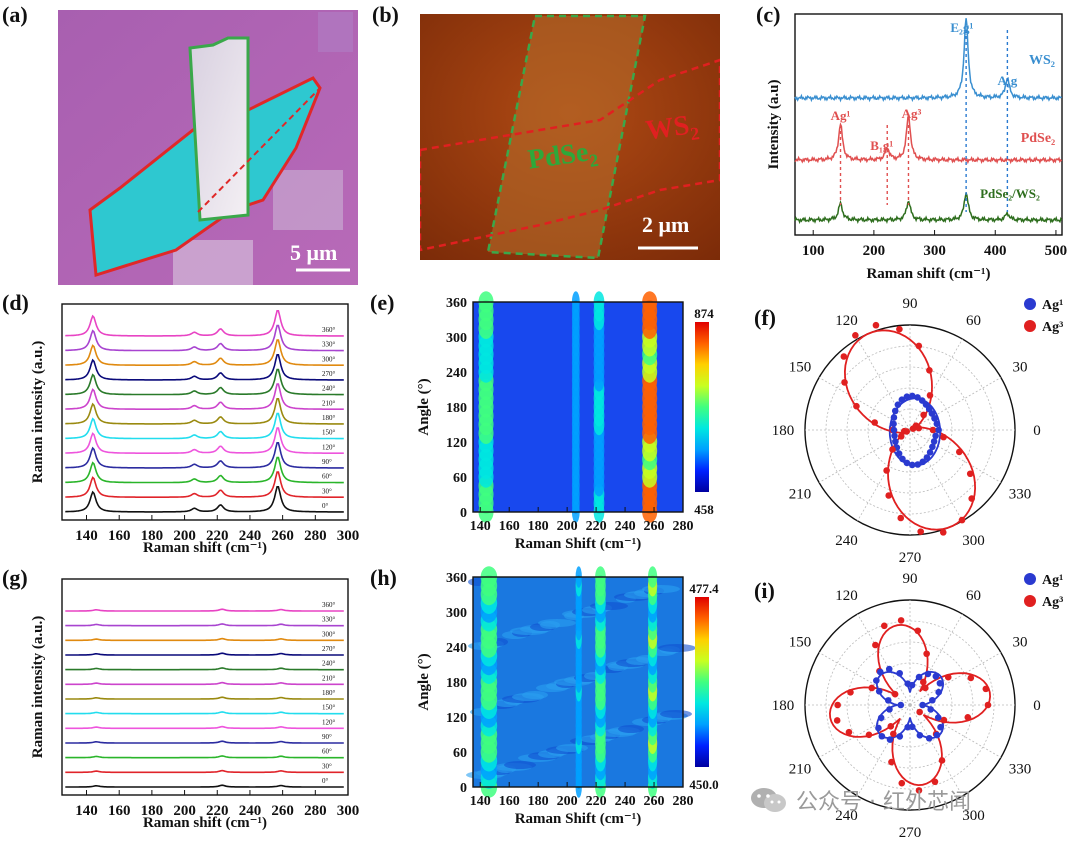  What do you see at coordinates (383, 577) in the screenshot?
I see `panel-label-h: (h)` at bounding box center [383, 577].